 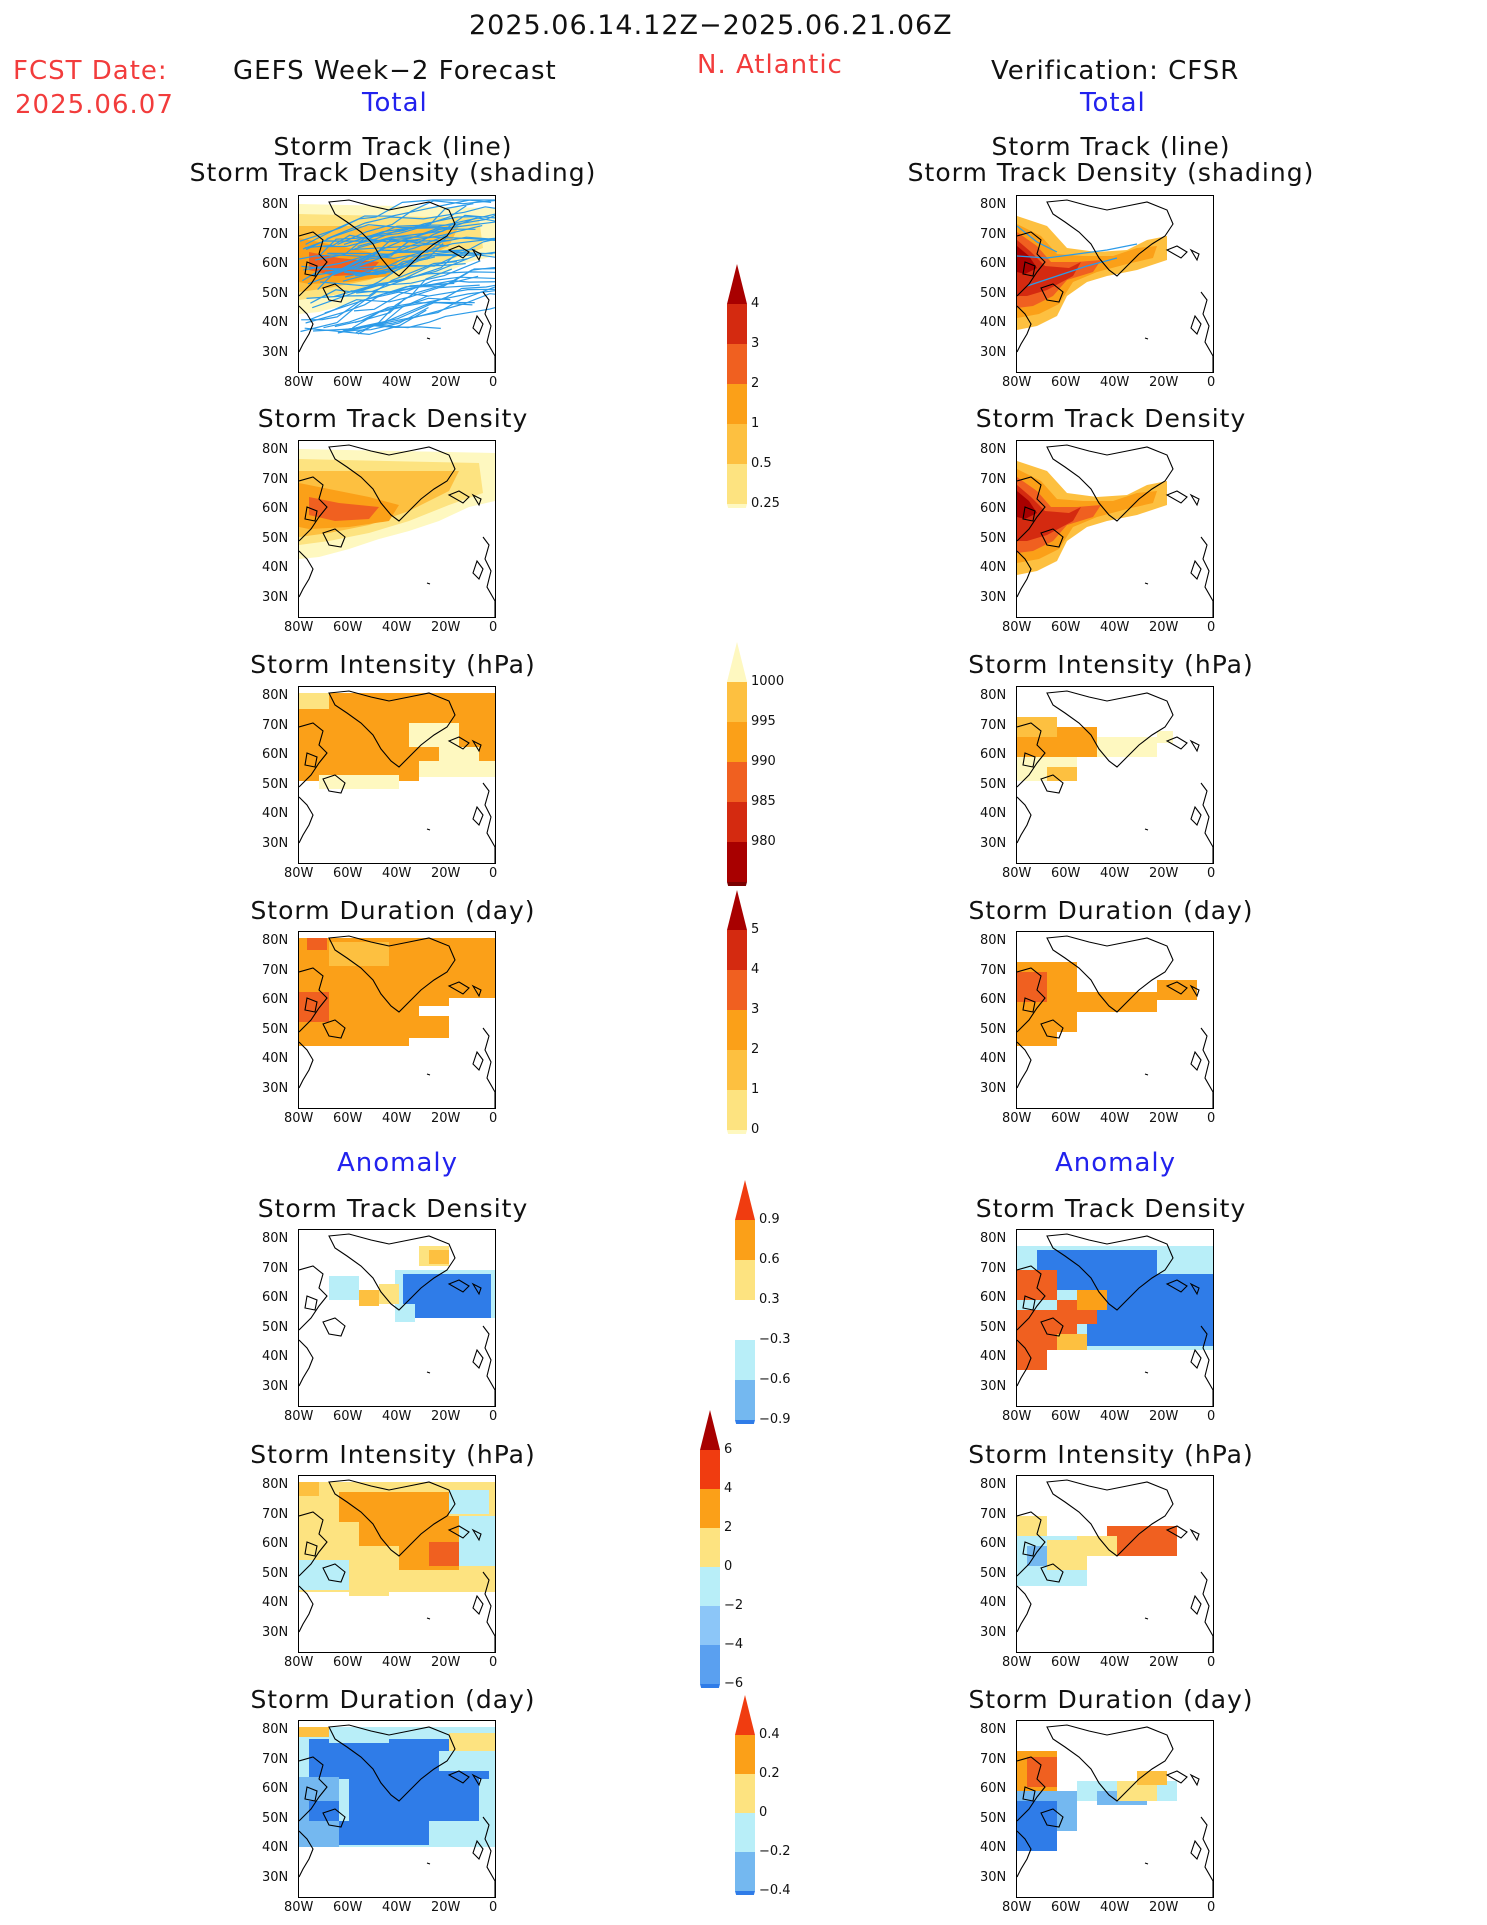 I want to click on panel-title-track-density-shading-right: Storm Track Density (shading), so click(x=1111, y=172).